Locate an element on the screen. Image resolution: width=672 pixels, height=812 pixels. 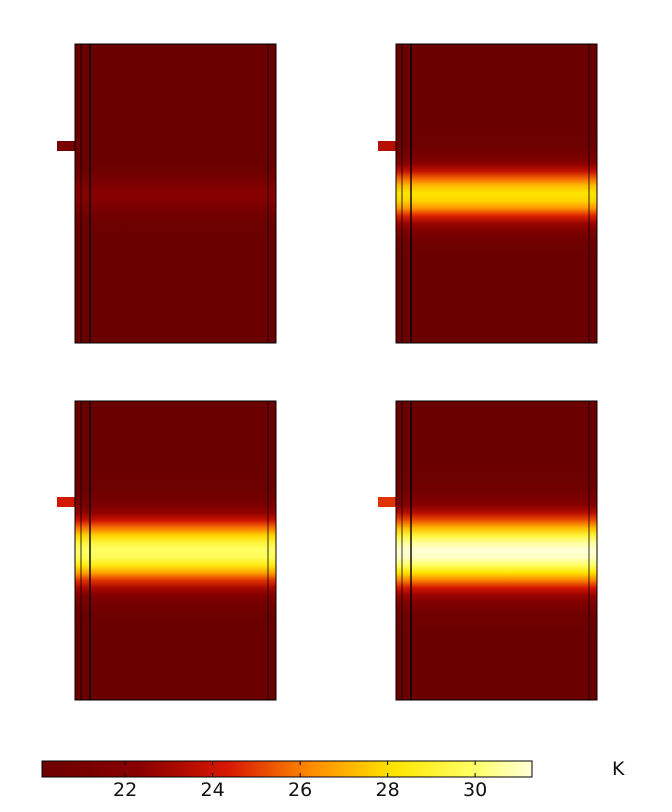
colorbar-tick-label: 26 is located at coordinates (300, 790).